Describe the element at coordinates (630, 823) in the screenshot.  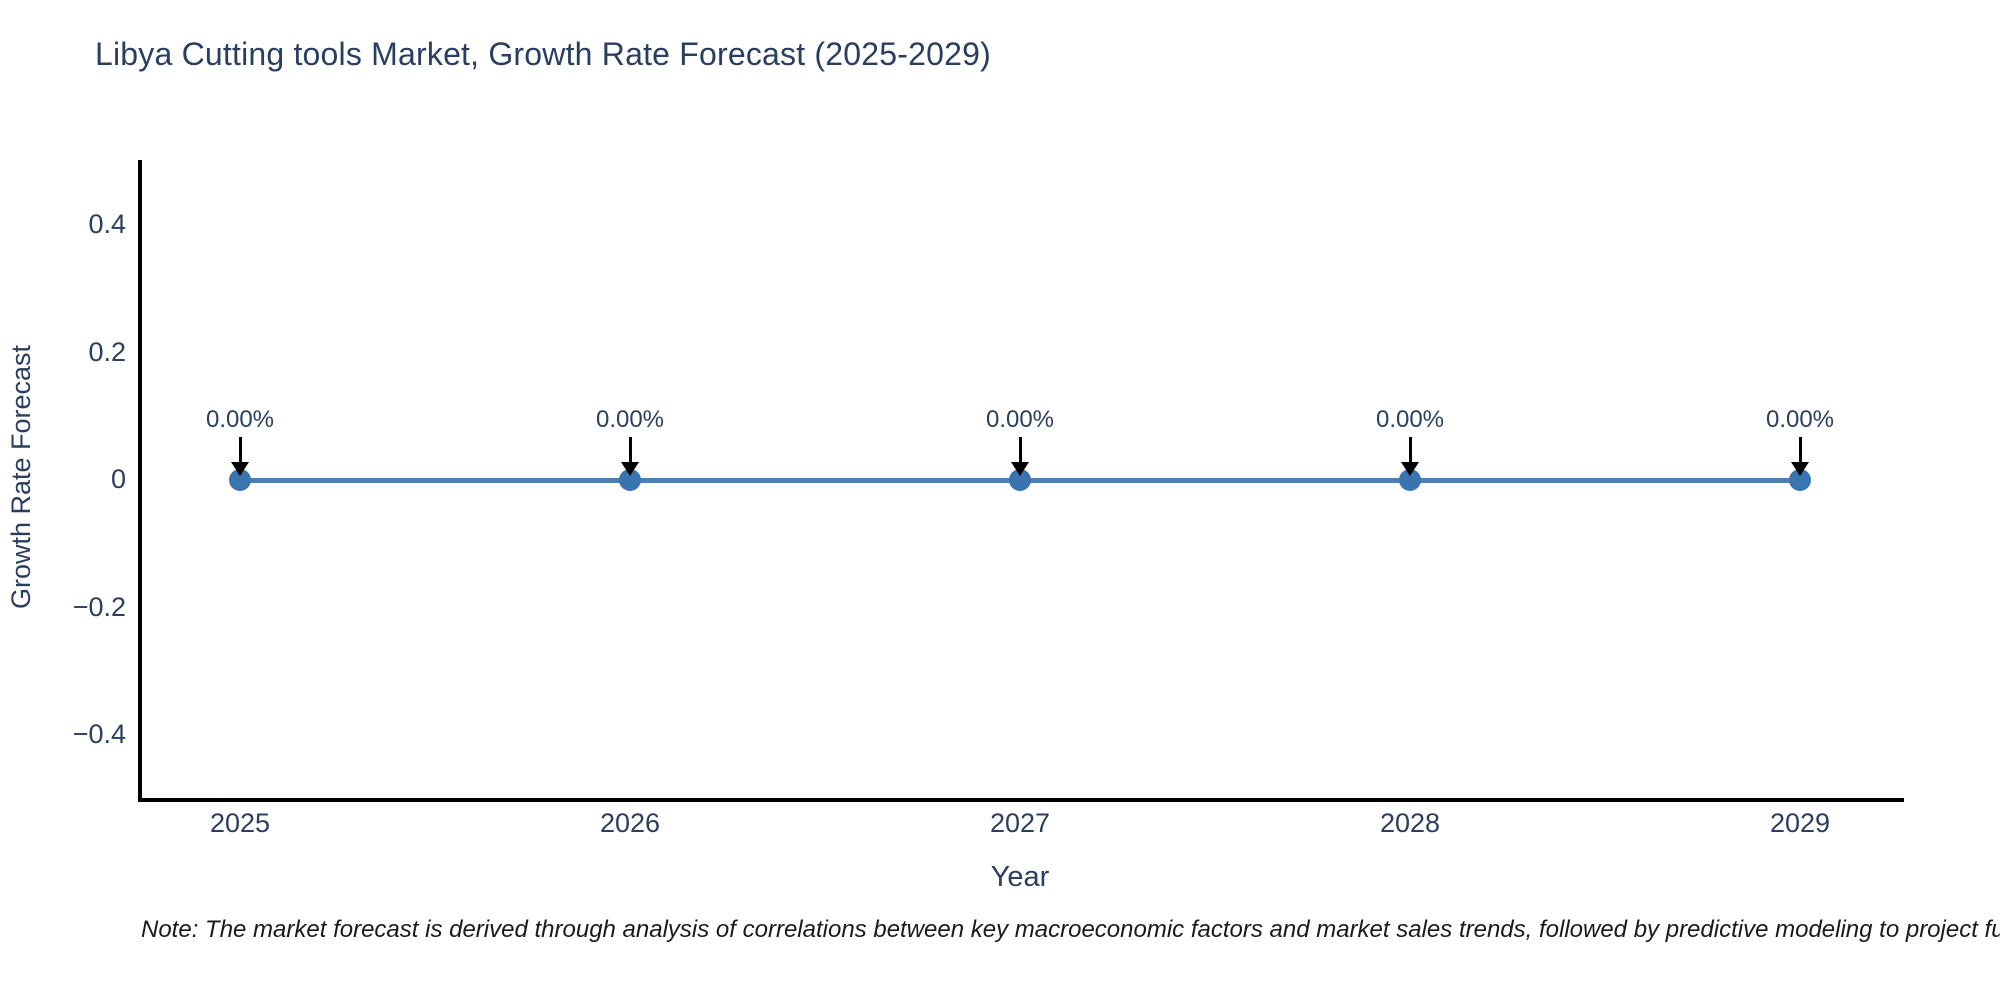
I see `x-tick-label: 2026` at that location.